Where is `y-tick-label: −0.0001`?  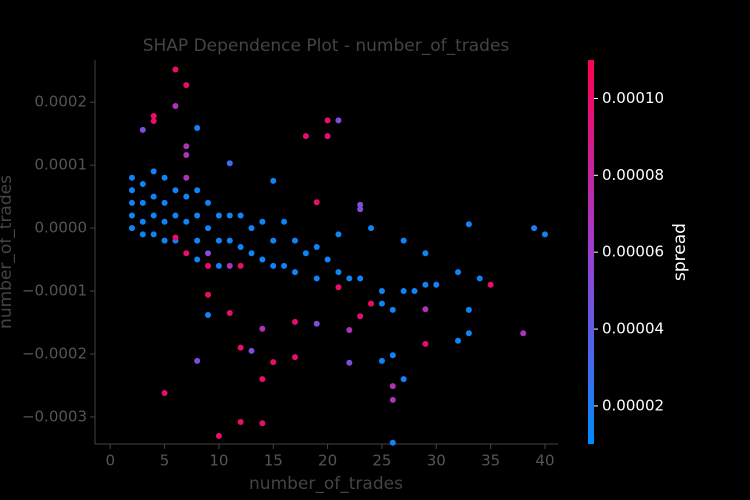 y-tick-label: −0.0001 is located at coordinates (54, 291).